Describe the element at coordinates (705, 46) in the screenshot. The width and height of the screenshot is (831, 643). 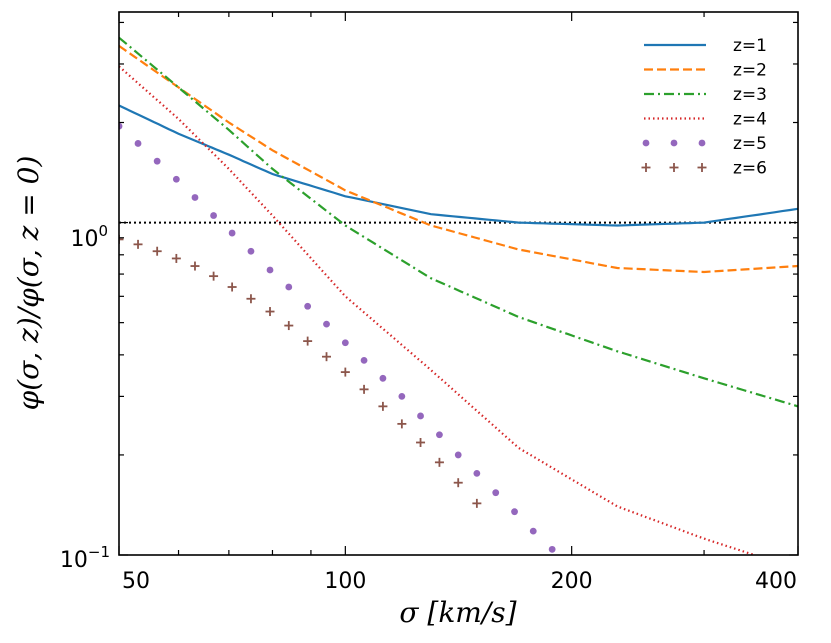
I see `legend-item-z1: z=1` at that location.